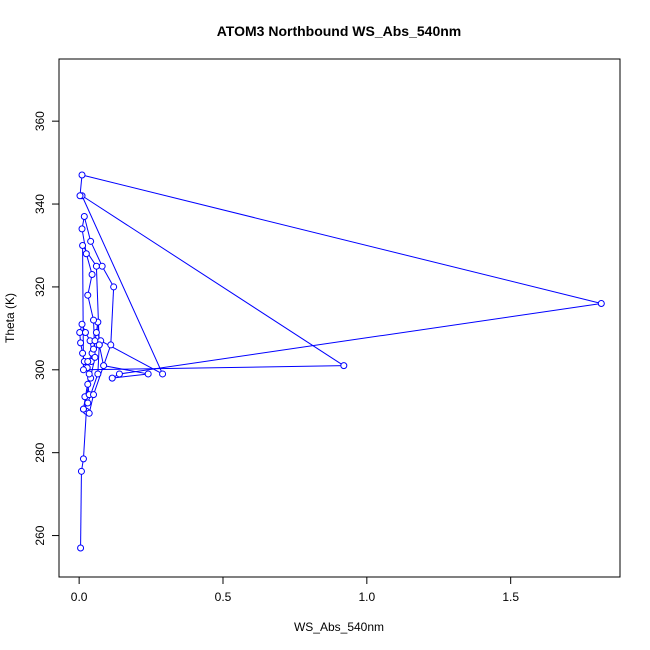 The height and width of the screenshot is (650, 650). Describe the element at coordinates (295, 590) in the screenshot. I see `x-axis: 0.0 0.5 1.0 1.5` at that location.